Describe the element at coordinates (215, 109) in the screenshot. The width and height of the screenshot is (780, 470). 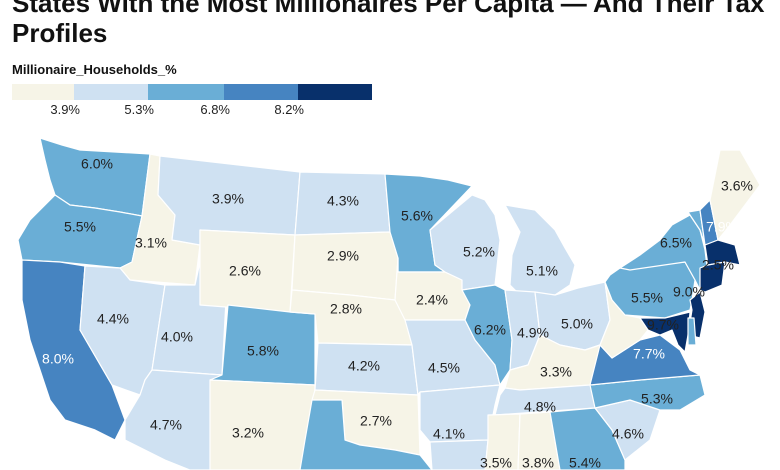
I see `legend-tick-label: 6.8%` at that location.